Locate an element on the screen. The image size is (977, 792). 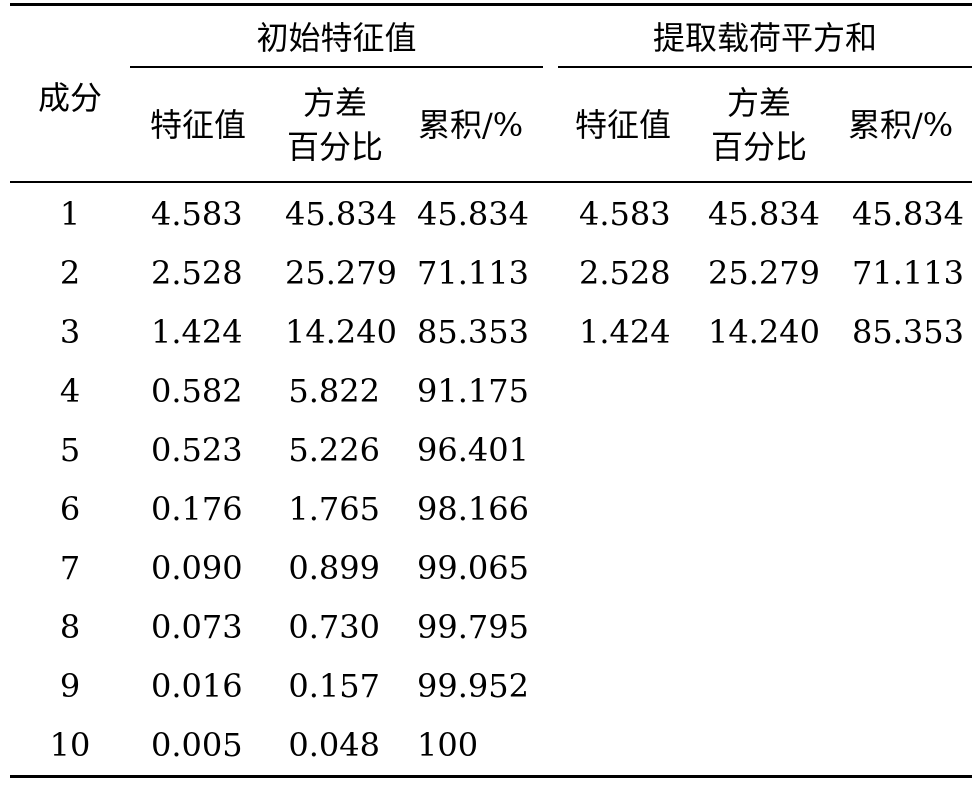
initial-cumulative-cell: 91.175 is located at coordinates (473, 391).